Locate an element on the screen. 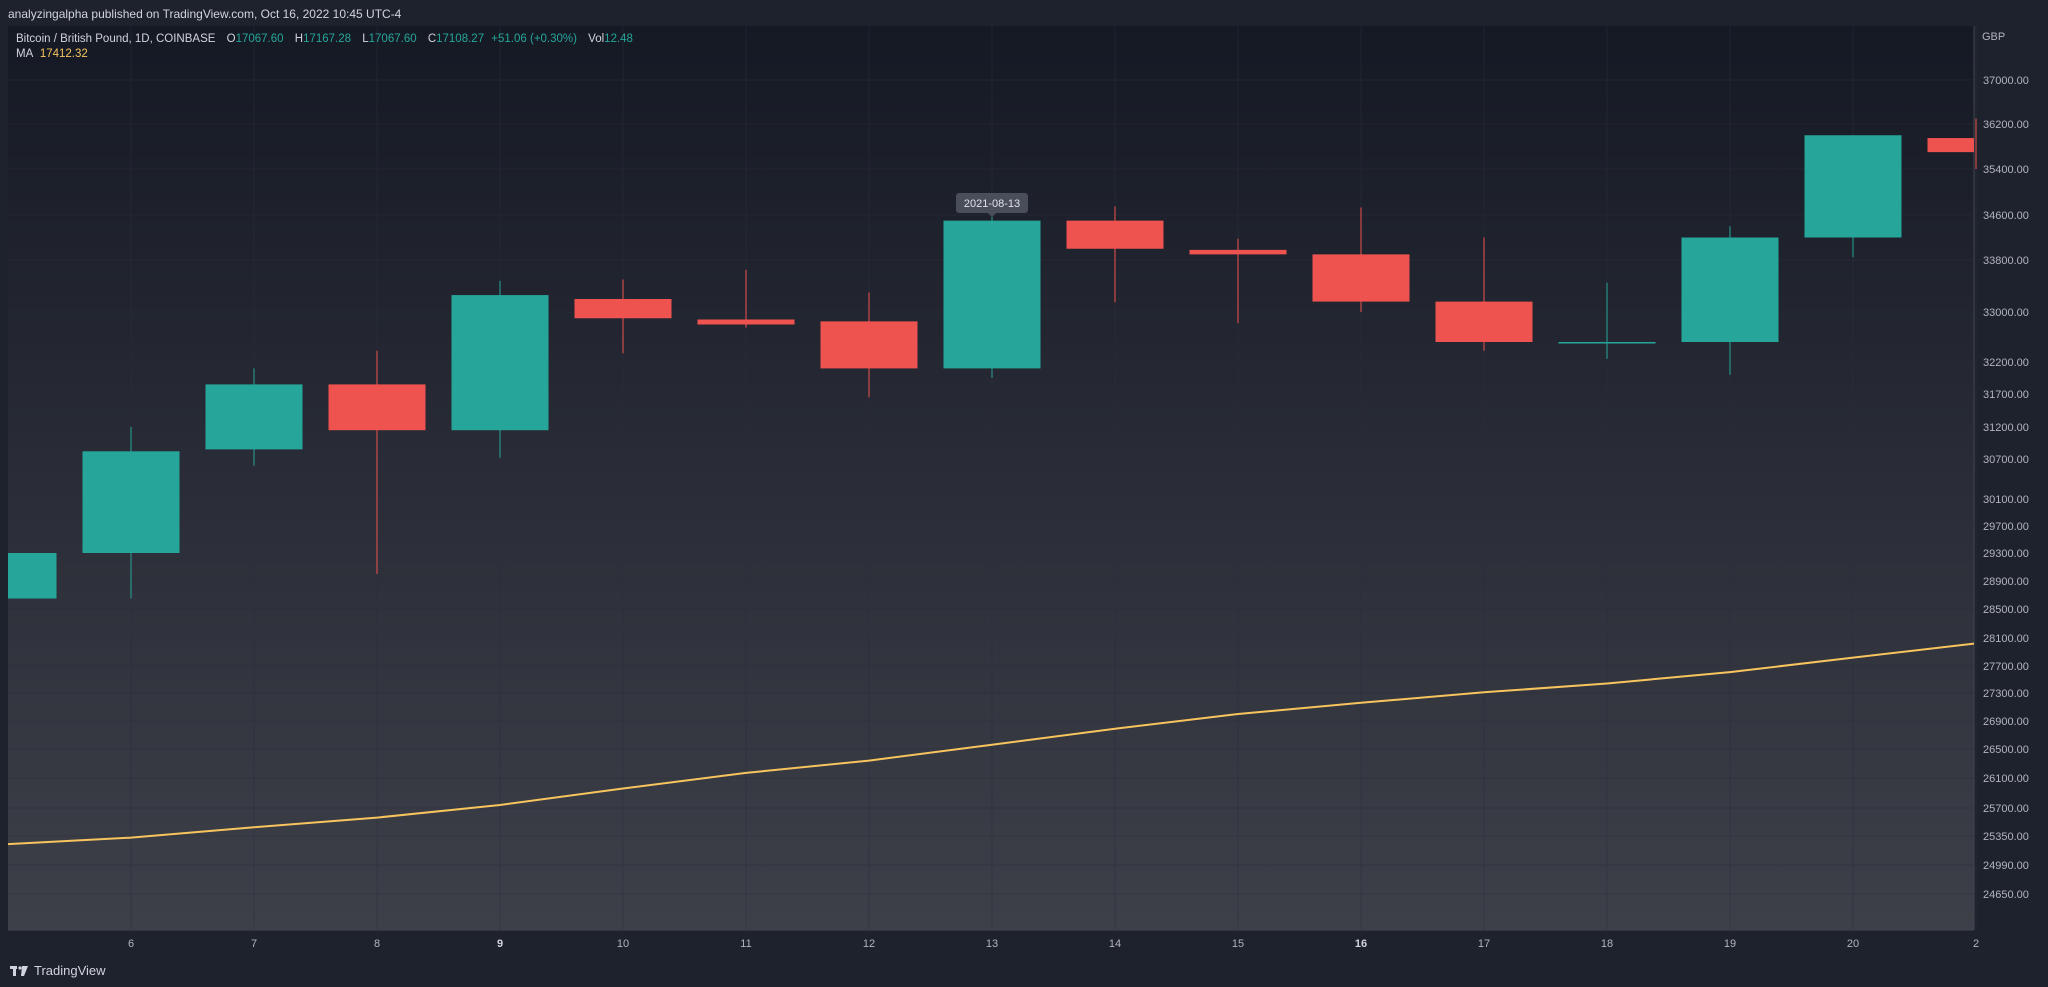  price-tick-label: 36200.00 is located at coordinates (2006, 125).